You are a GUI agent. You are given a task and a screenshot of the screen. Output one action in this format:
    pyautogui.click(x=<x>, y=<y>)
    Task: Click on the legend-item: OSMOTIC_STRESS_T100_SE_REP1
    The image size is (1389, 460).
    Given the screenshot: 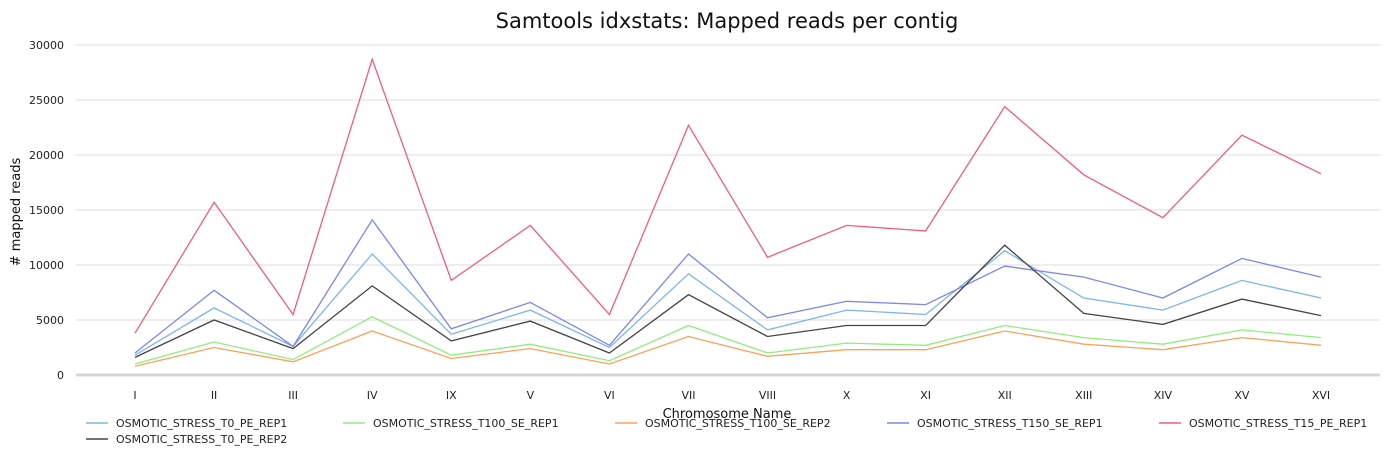 What is the action you would take?
    pyautogui.click(x=451, y=423)
    